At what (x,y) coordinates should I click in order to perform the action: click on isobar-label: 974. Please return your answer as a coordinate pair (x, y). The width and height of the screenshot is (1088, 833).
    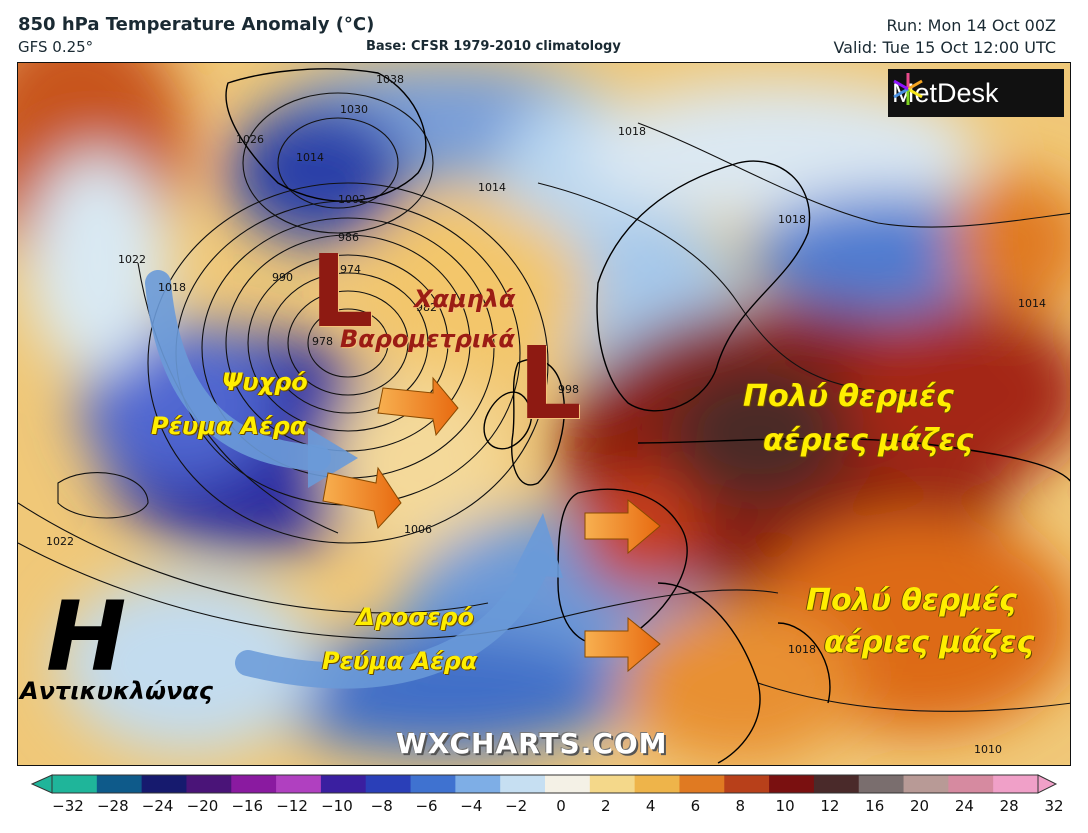
    Looking at the image, I should click on (350, 269).